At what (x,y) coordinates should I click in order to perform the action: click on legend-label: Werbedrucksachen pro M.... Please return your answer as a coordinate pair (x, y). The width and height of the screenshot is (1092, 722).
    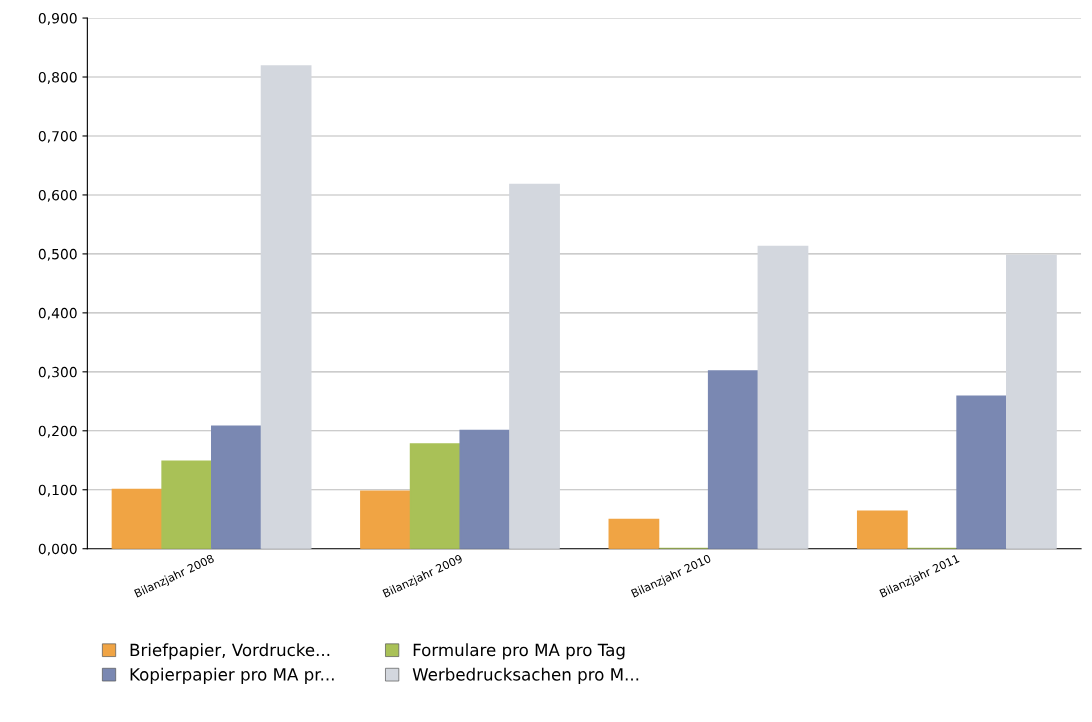
    Looking at the image, I should click on (525, 675).